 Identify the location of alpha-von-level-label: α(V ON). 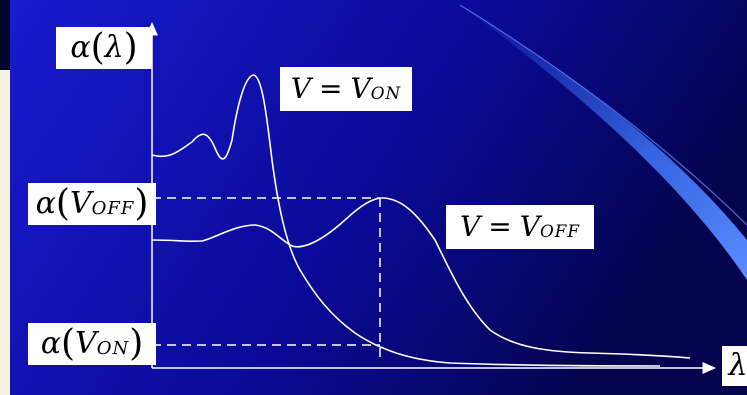
(92, 344).